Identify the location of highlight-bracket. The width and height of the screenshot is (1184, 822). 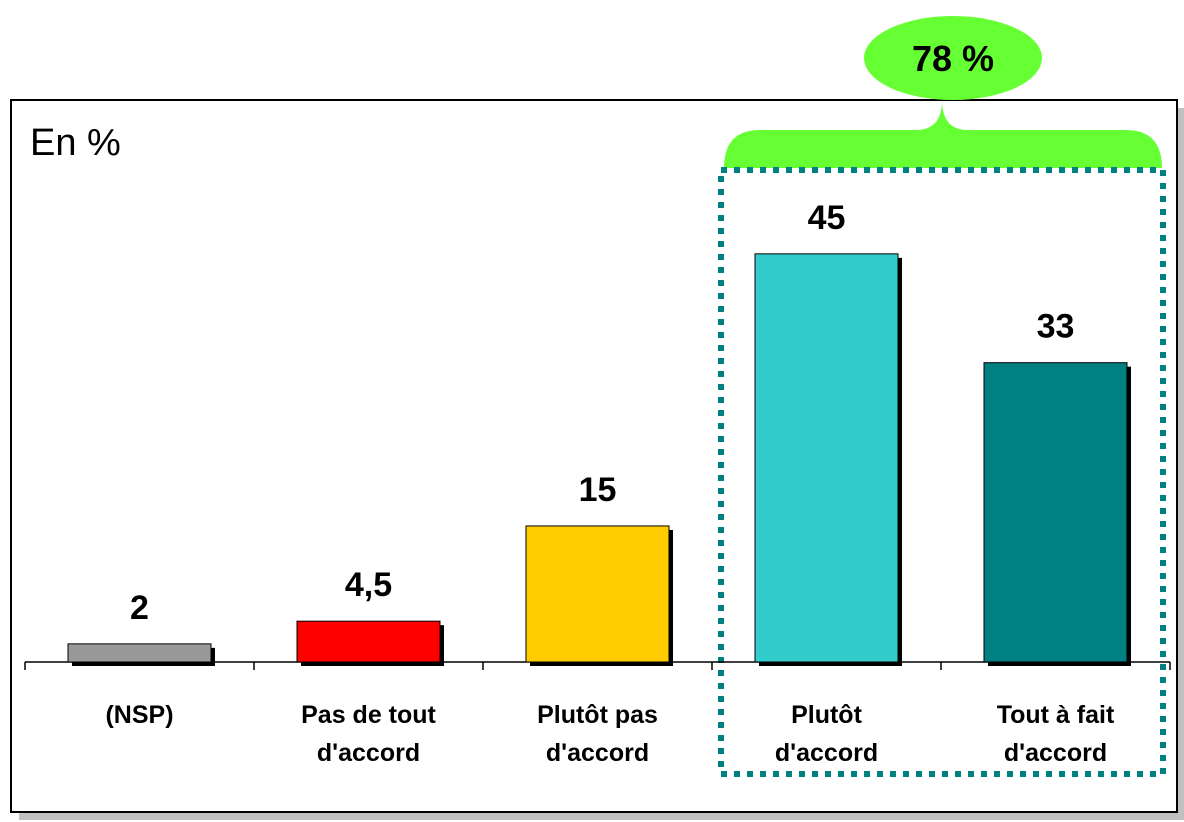
(943, 134).